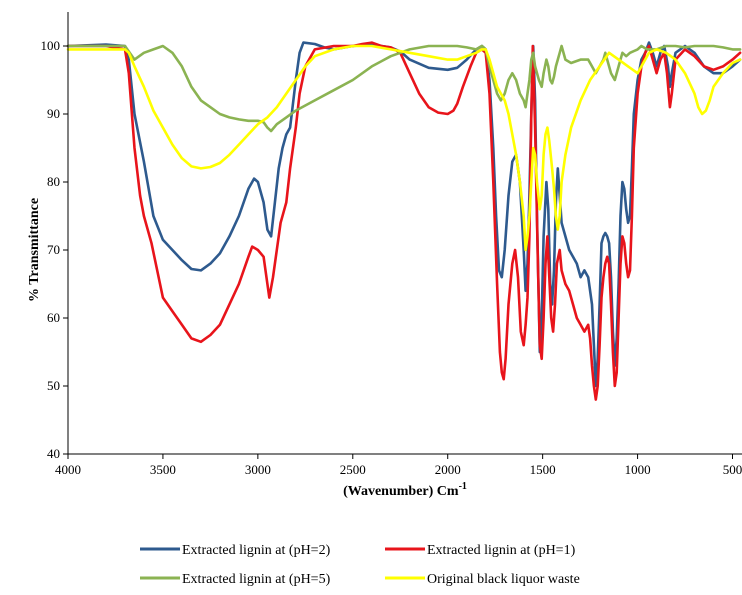 This screenshot has height=595, width=742. What do you see at coordinates (53, 385) in the screenshot?
I see `y-tick-label: 50` at bounding box center [53, 385].